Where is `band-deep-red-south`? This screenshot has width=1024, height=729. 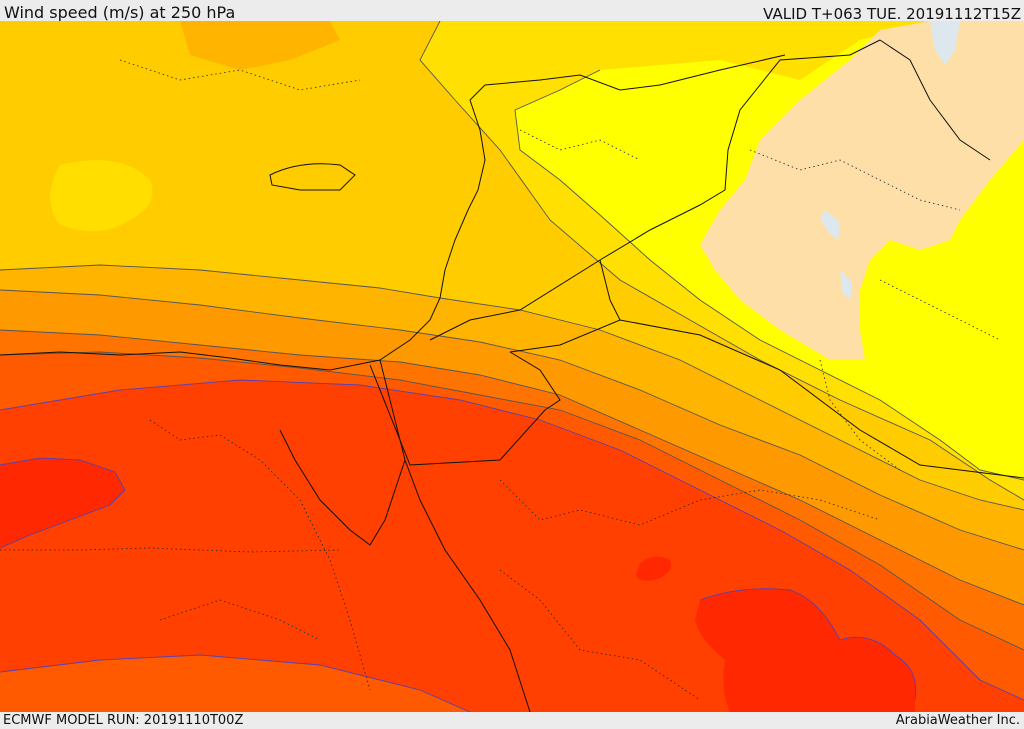 band-deep-red-south is located at coordinates (805, 650).